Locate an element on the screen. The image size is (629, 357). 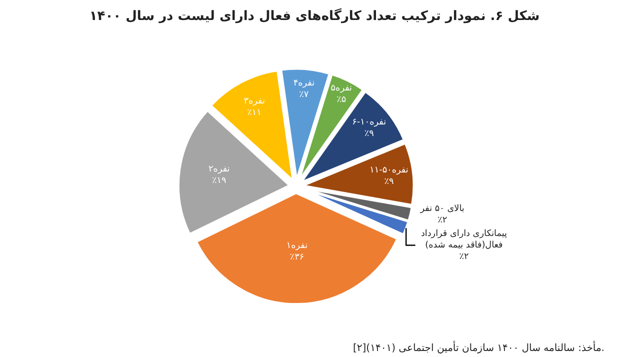
slice-label: ۱۱-۵۰نفره is located at coordinates (389, 171).